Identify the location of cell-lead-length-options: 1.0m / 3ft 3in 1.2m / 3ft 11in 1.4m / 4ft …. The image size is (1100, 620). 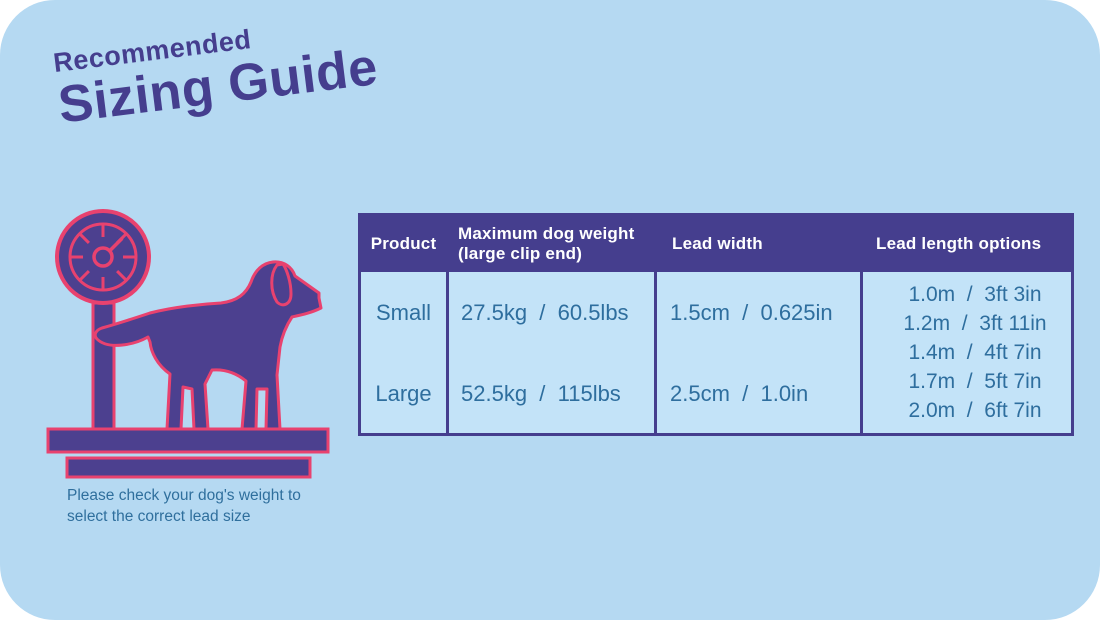
(965, 352).